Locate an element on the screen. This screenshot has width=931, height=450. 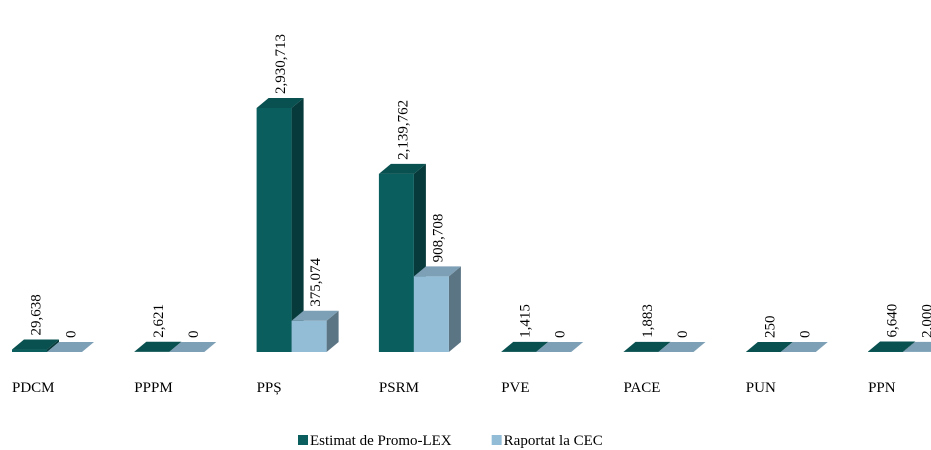
data-label: 1,415 is located at coordinates (526, 321).